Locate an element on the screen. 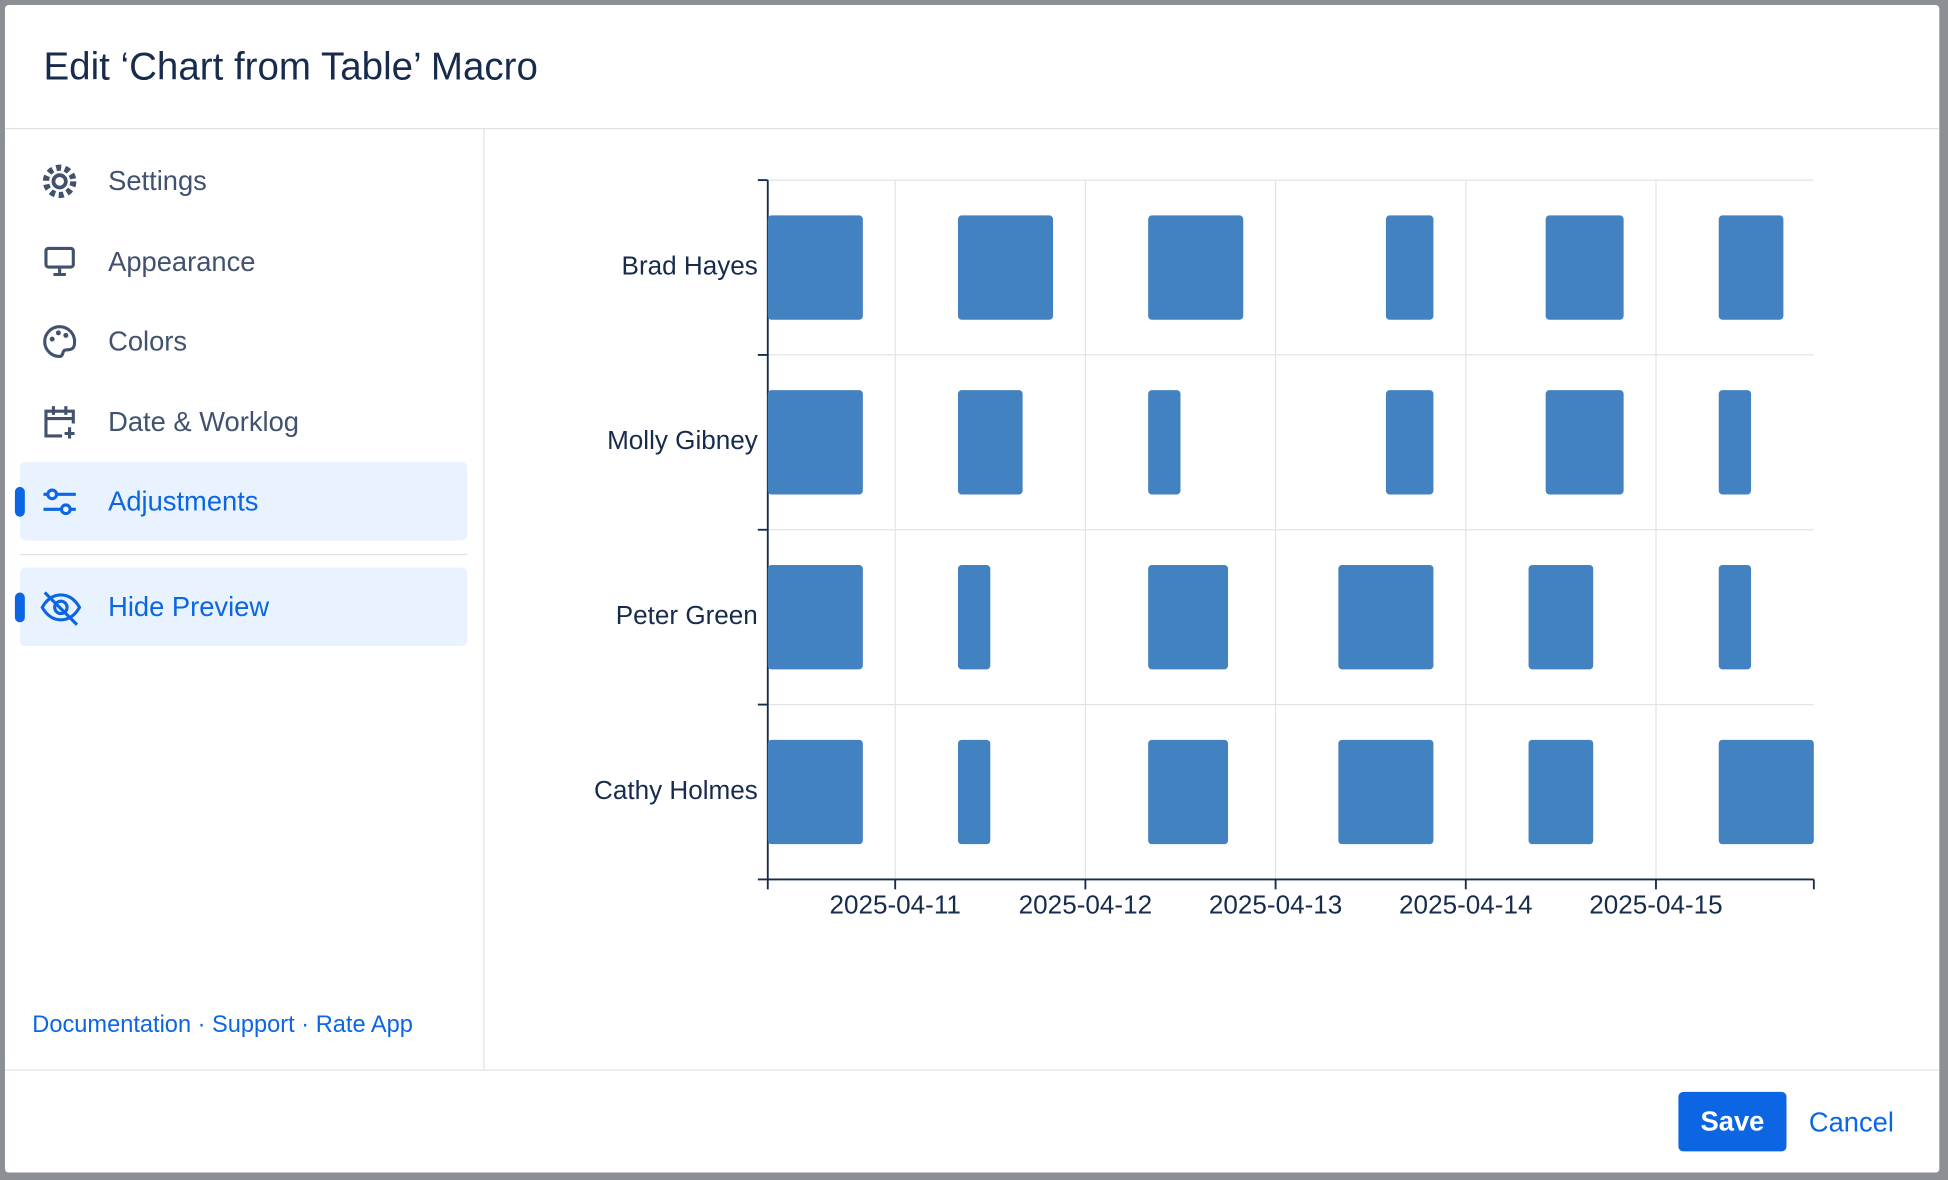  y-tick-label: Molly Gibney is located at coordinates (682, 440).